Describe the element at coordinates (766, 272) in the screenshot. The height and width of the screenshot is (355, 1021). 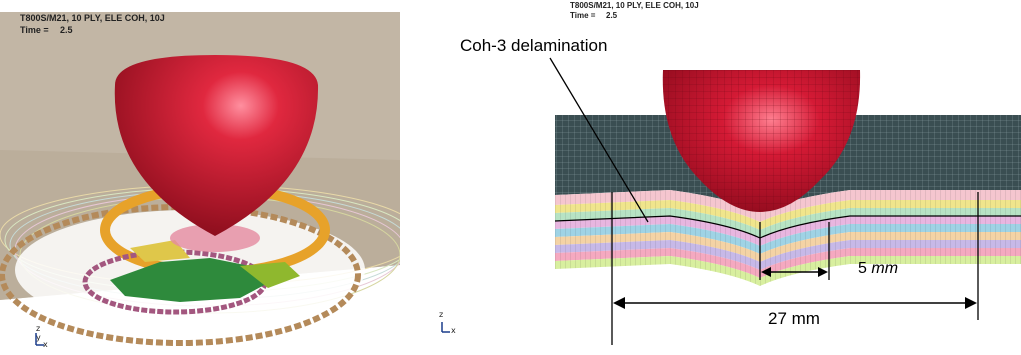
I see `inner-dim-arrow-left` at that location.